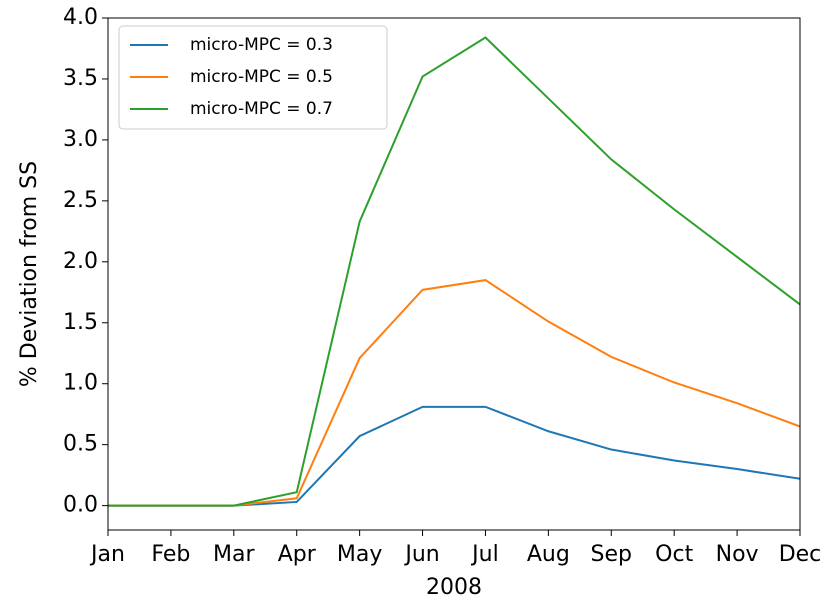  Describe the element at coordinates (800, 554) in the screenshot. I see `x-tick-label: Dec` at that location.